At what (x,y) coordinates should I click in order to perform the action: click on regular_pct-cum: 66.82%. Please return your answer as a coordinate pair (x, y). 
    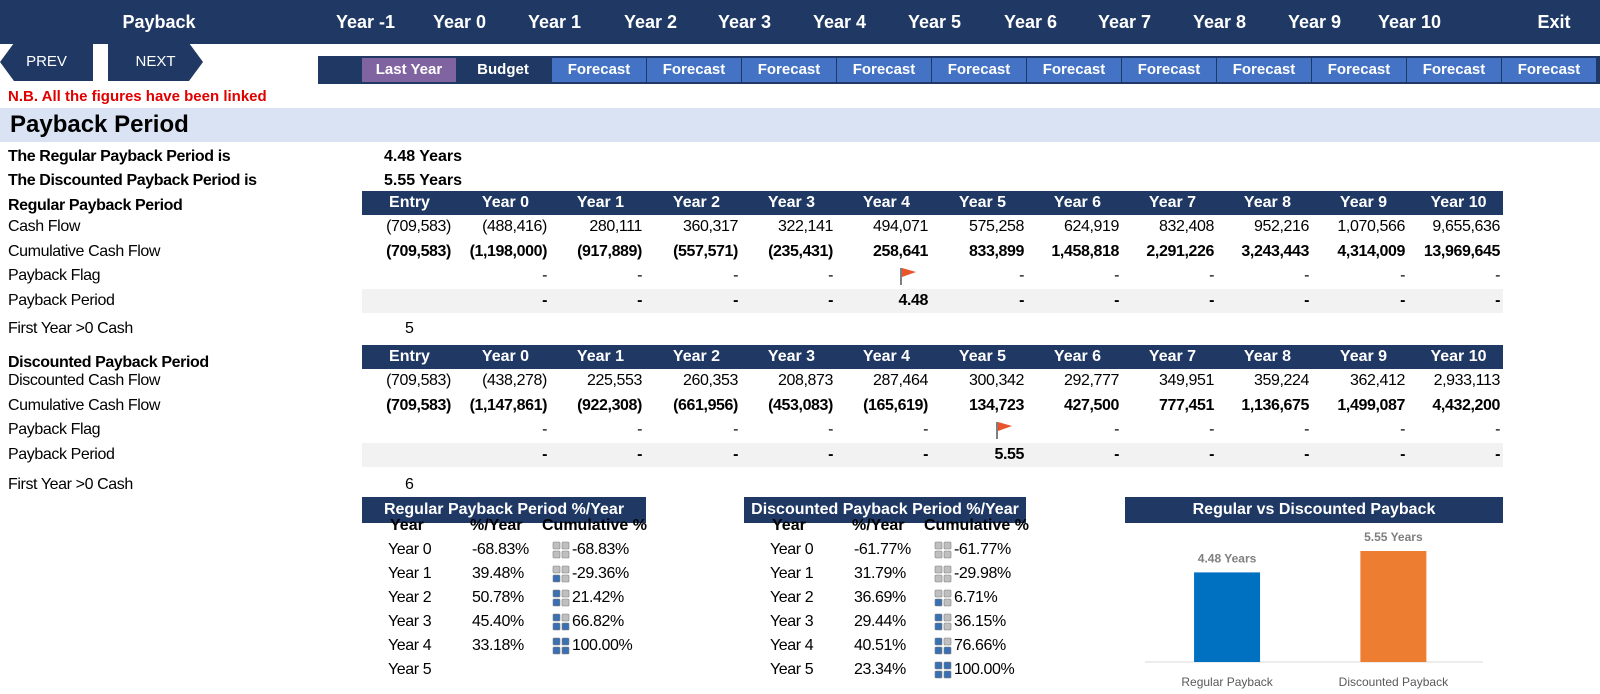
    Looking at the image, I should click on (598, 621).